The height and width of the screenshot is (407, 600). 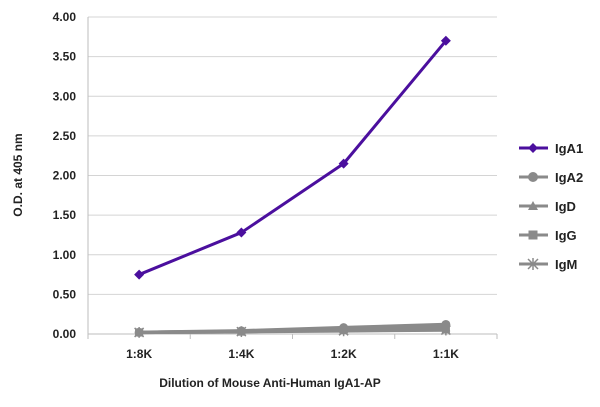 I want to click on legend-item: IgG, so click(x=548, y=235).